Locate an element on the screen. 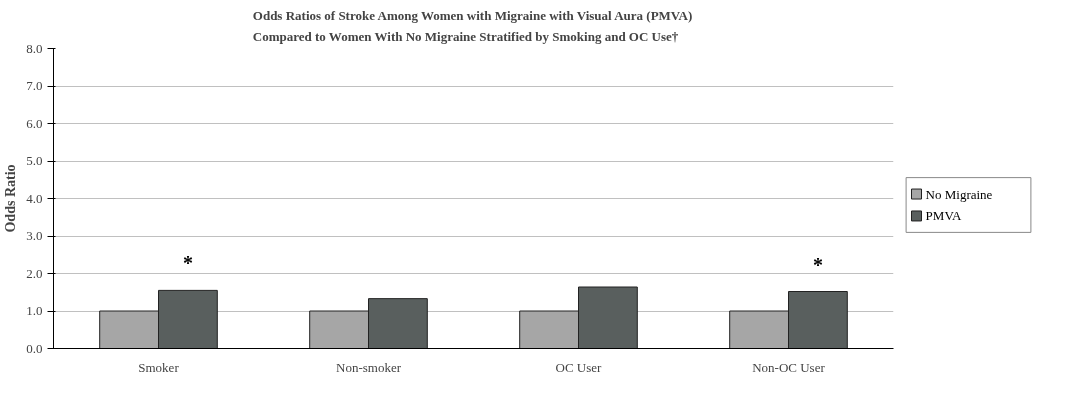  y-tick-label: 6.0 is located at coordinates (34, 123).